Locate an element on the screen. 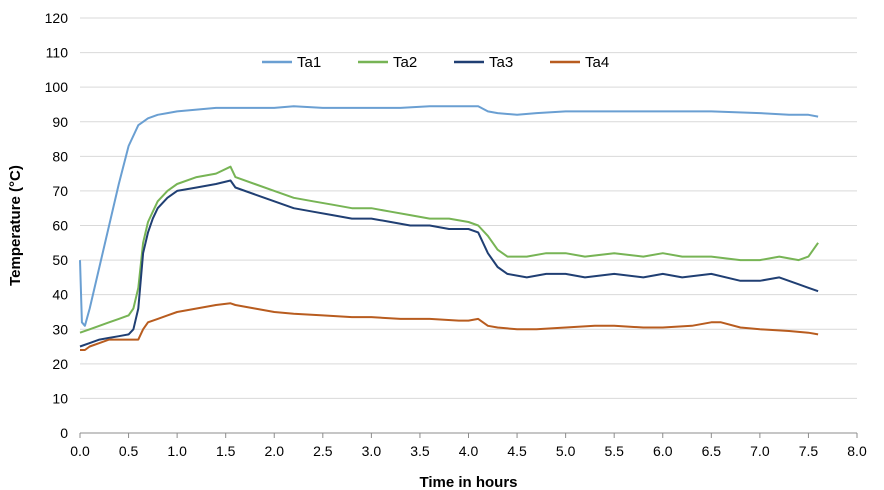 The width and height of the screenshot is (884, 490). y-tick-label: 70 is located at coordinates (60, 191).